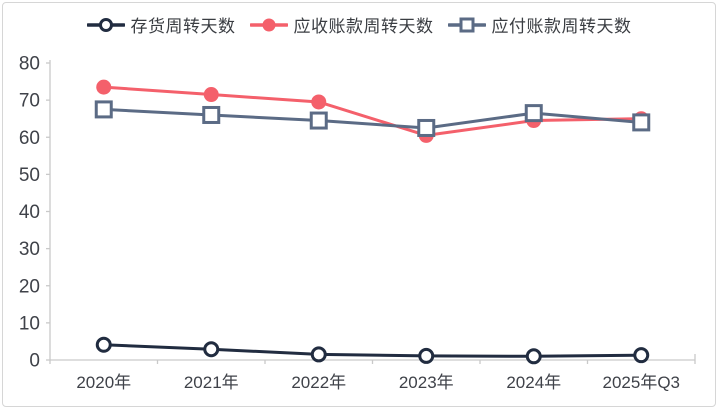  Describe the element at coordinates (29, 175) in the screenshot. I see `y-axis-label: 50` at that location.